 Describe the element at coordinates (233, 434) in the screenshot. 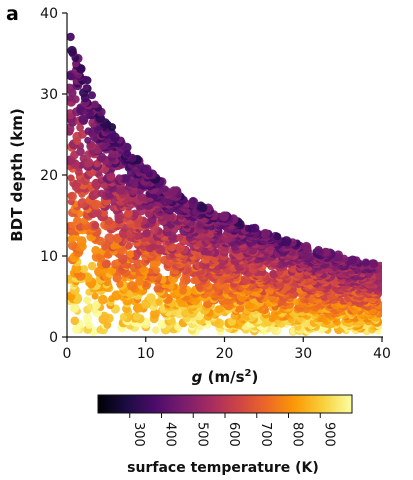

I see `colorbar-tick-label: 600` at that location.